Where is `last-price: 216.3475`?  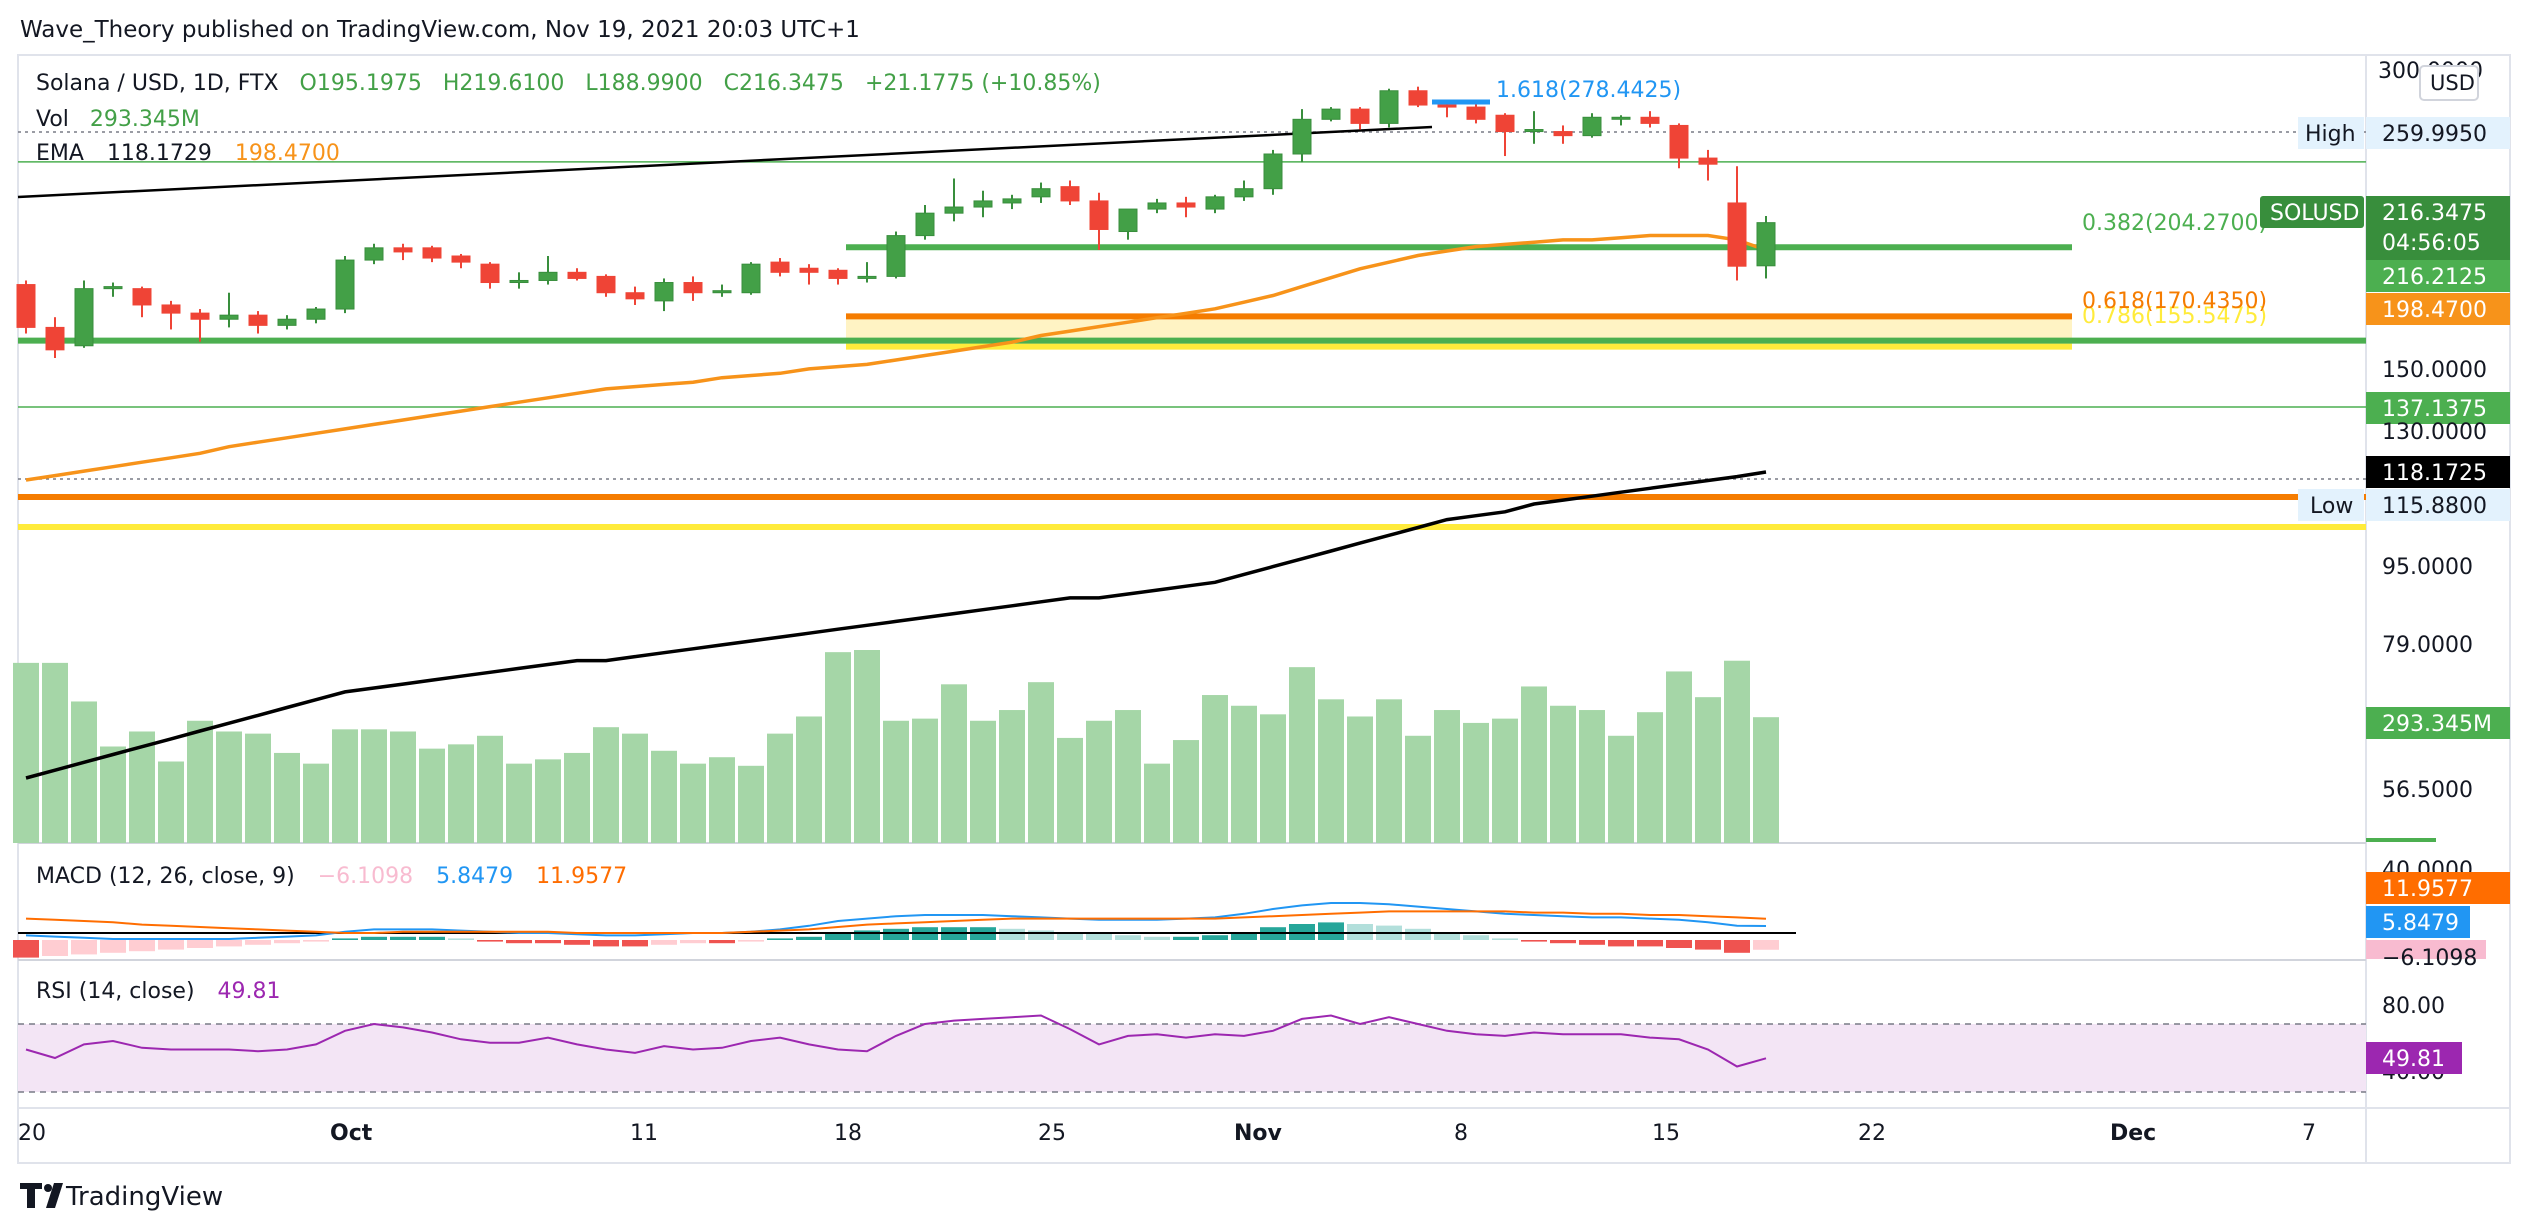
last-price: 216.3475 is located at coordinates (2434, 213).